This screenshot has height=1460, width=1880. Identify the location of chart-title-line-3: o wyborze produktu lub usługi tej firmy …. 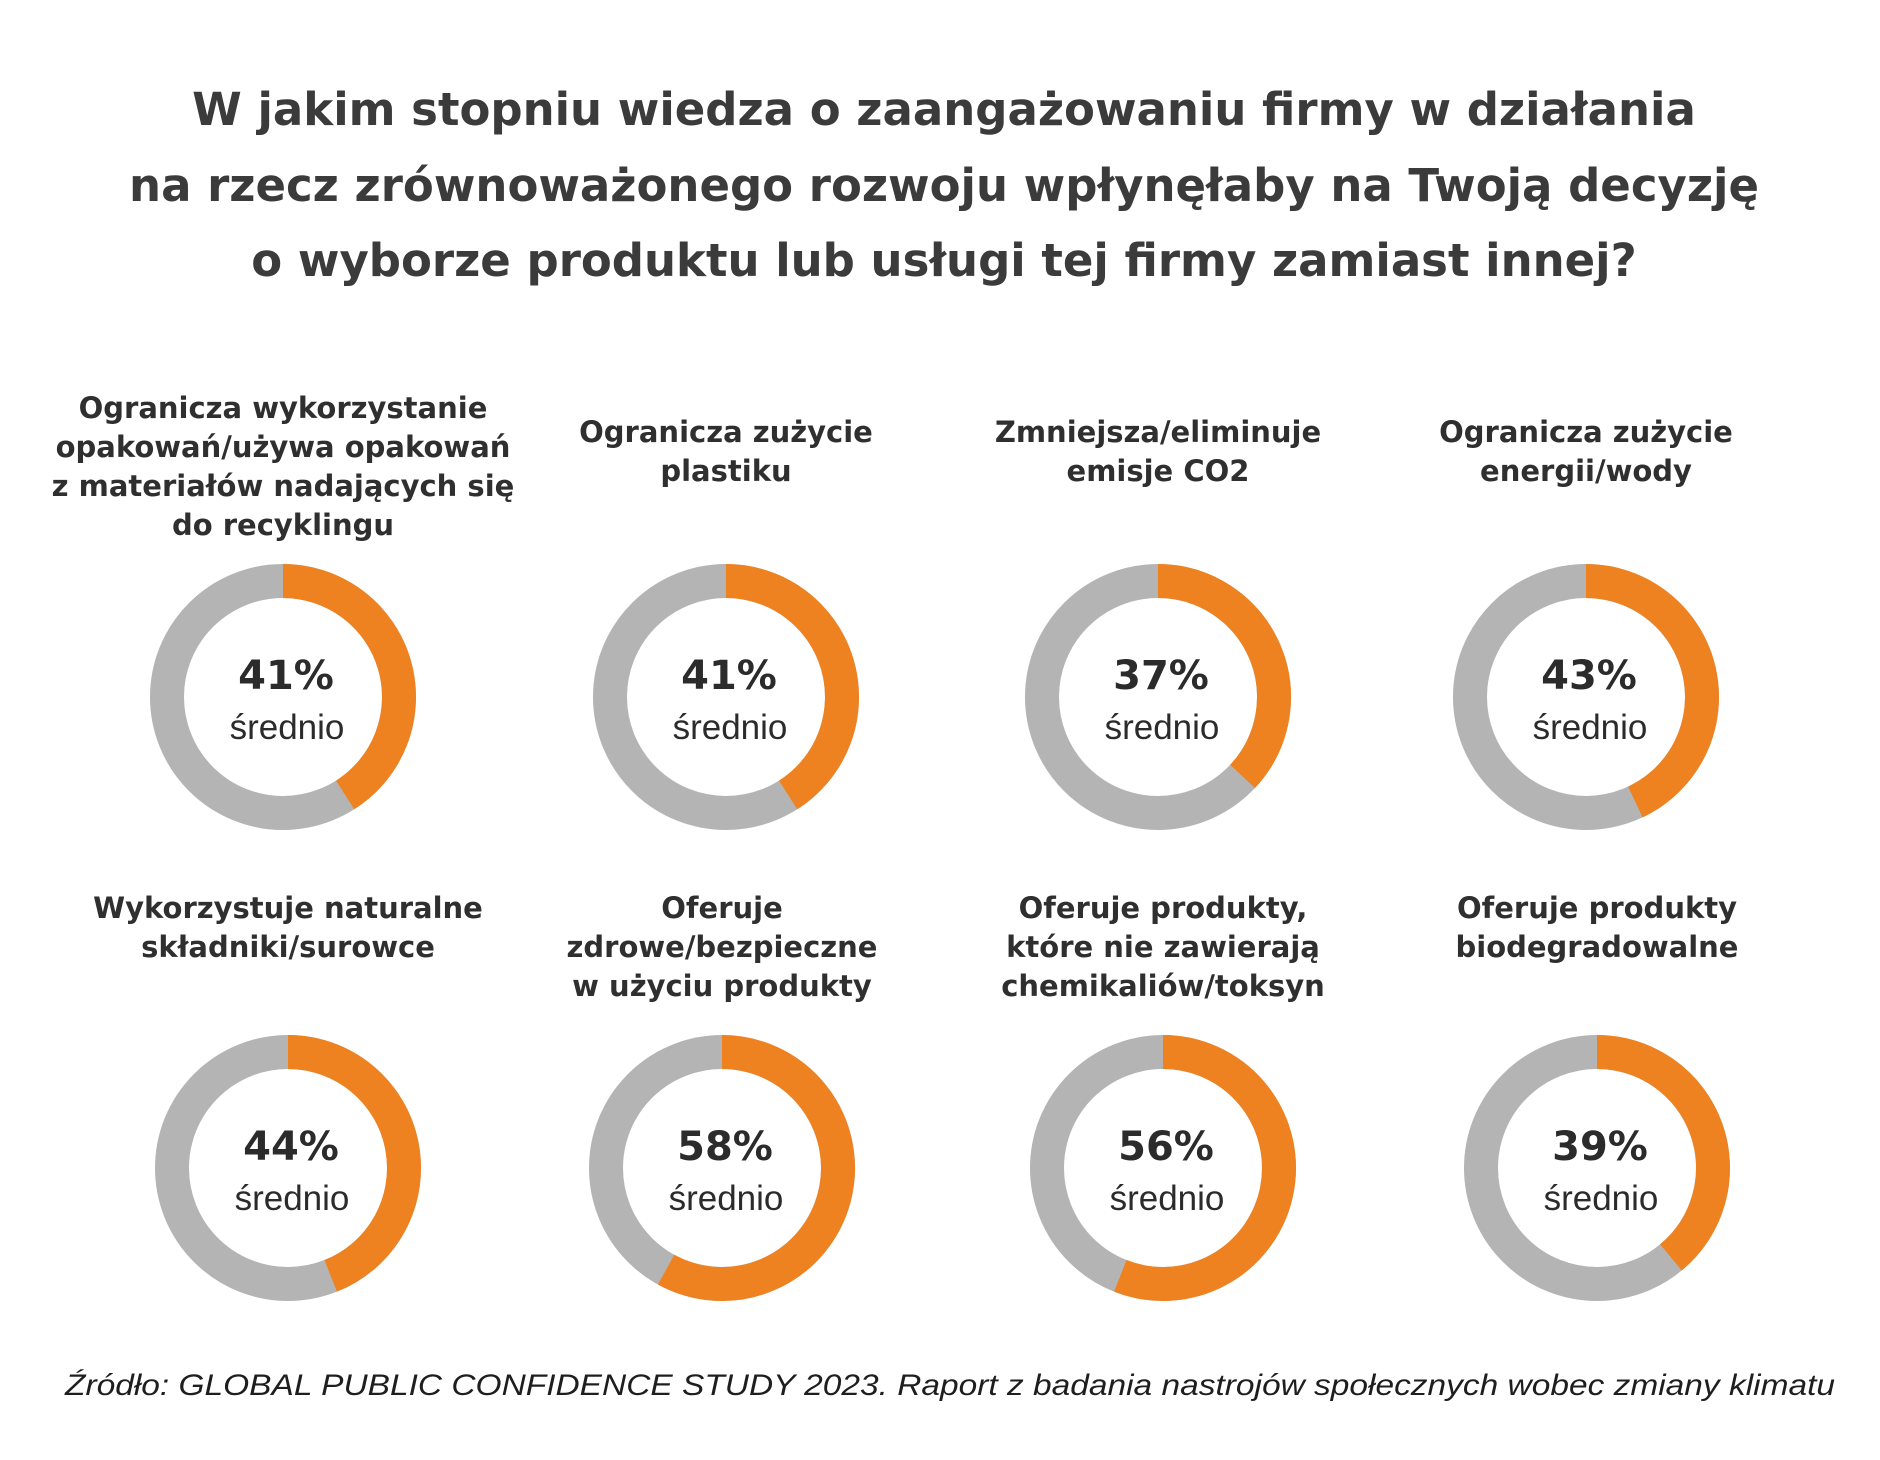
(943, 260).